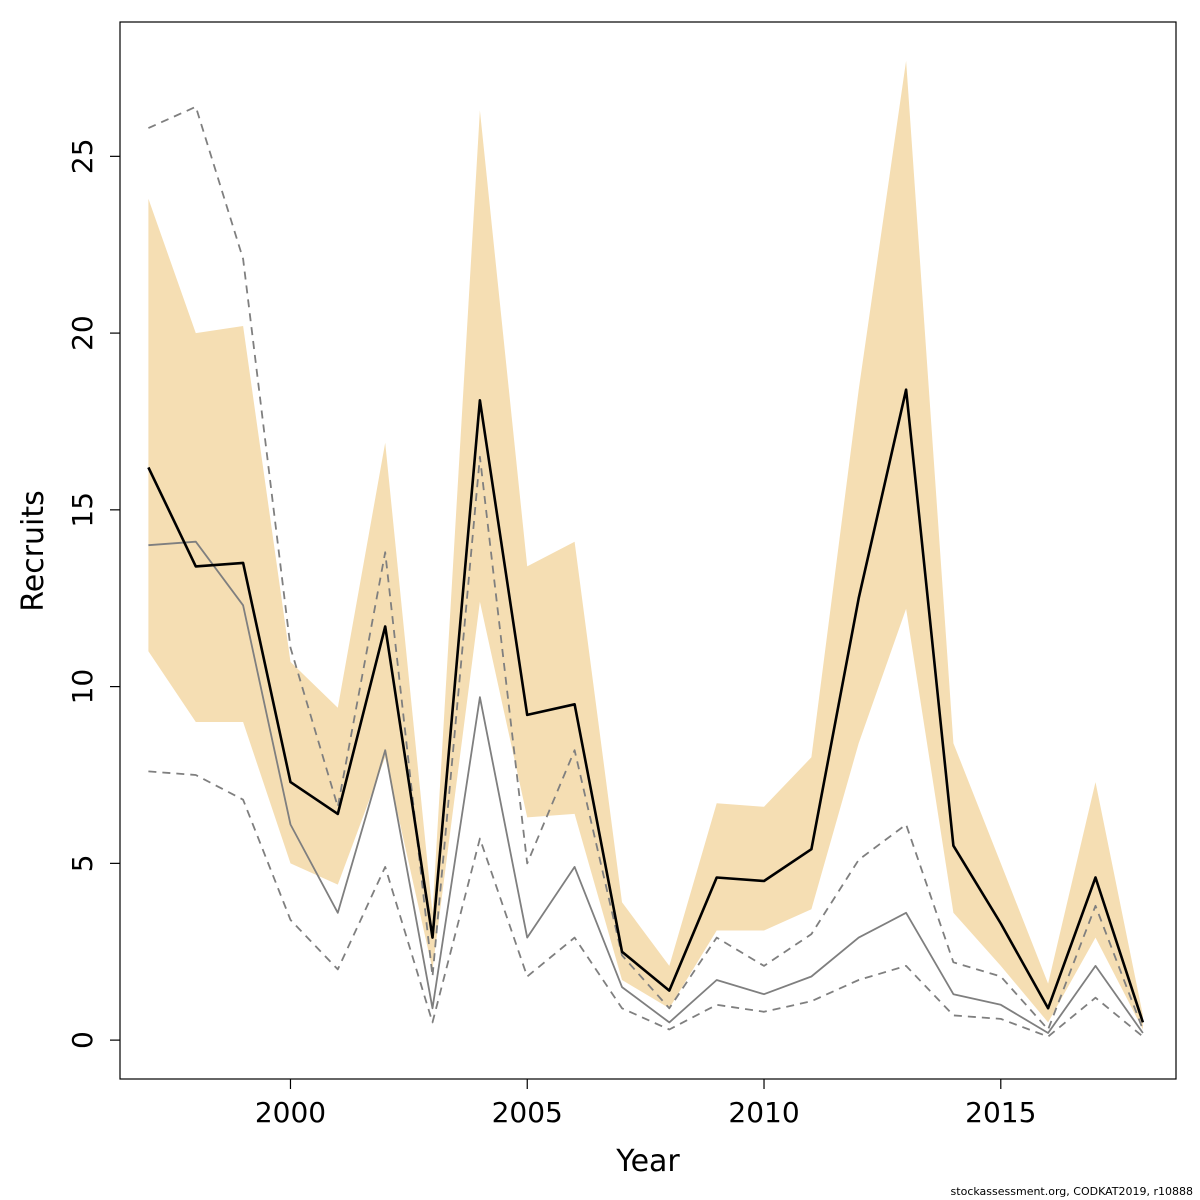 The image size is (1200, 1200). I want to click on y-axis: 0 5 10 15 20 25, so click(93, 593).